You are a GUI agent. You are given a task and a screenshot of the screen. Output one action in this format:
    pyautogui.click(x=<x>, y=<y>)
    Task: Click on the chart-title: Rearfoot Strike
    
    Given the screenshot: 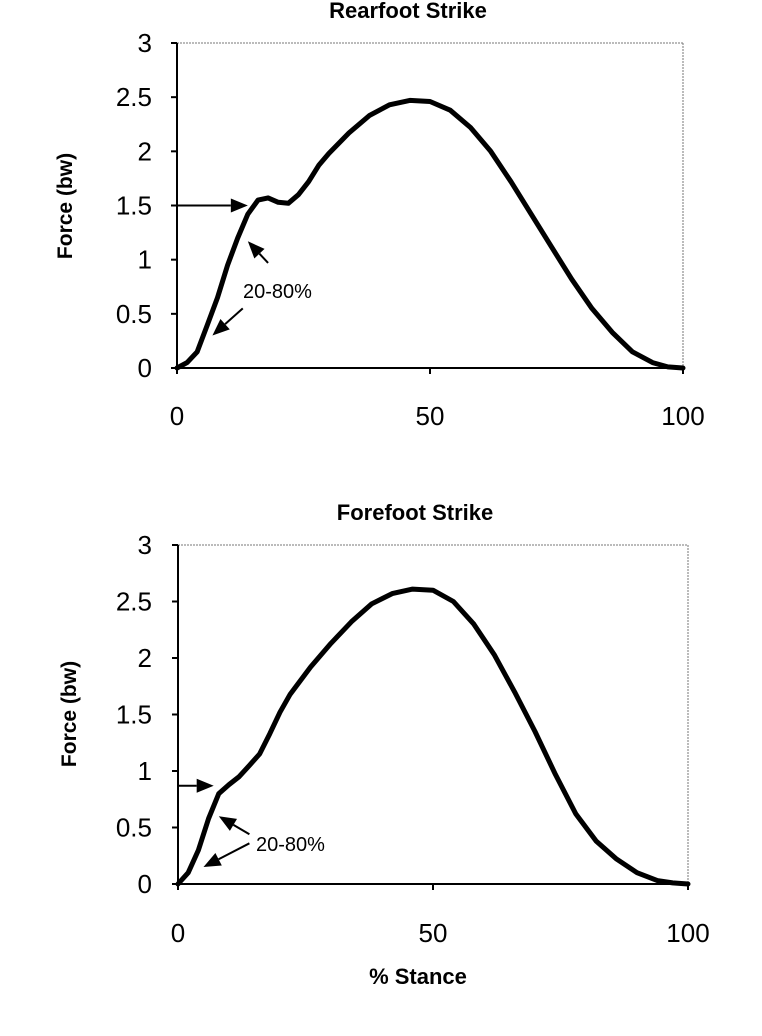 What is the action you would take?
    pyautogui.click(x=408, y=11)
    